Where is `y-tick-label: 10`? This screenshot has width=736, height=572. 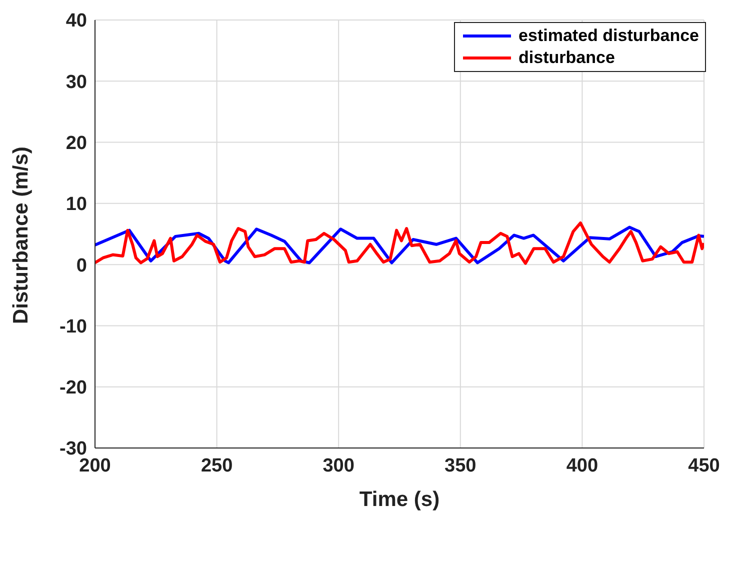 y-tick-label: 10 is located at coordinates (76, 205).